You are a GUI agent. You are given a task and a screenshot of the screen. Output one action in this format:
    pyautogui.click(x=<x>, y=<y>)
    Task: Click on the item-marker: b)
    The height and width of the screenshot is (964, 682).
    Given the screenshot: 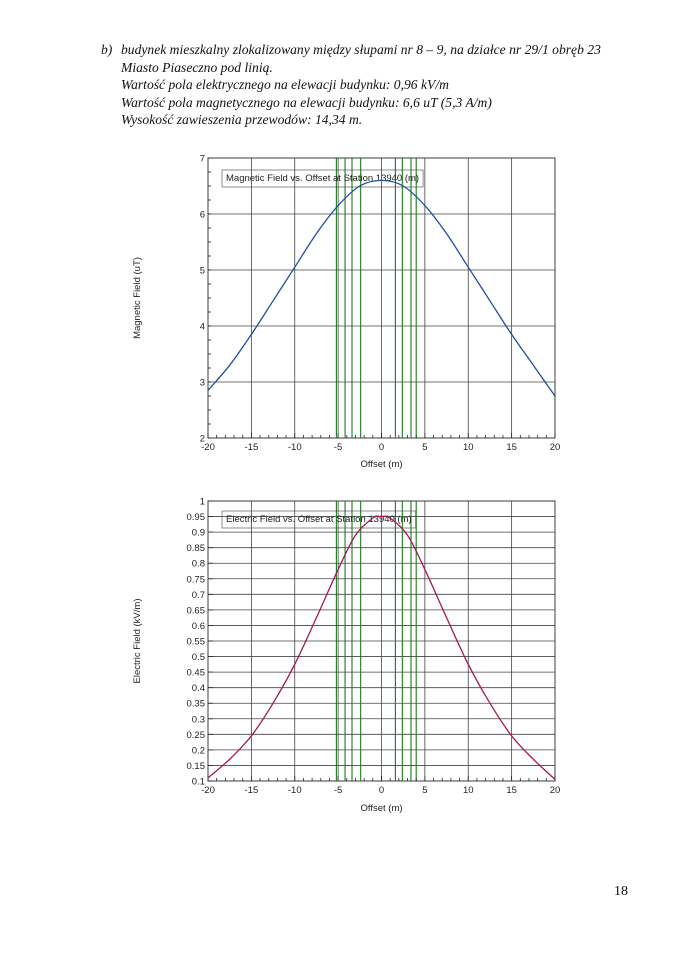 What is the action you would take?
    pyautogui.click(x=107, y=49)
    